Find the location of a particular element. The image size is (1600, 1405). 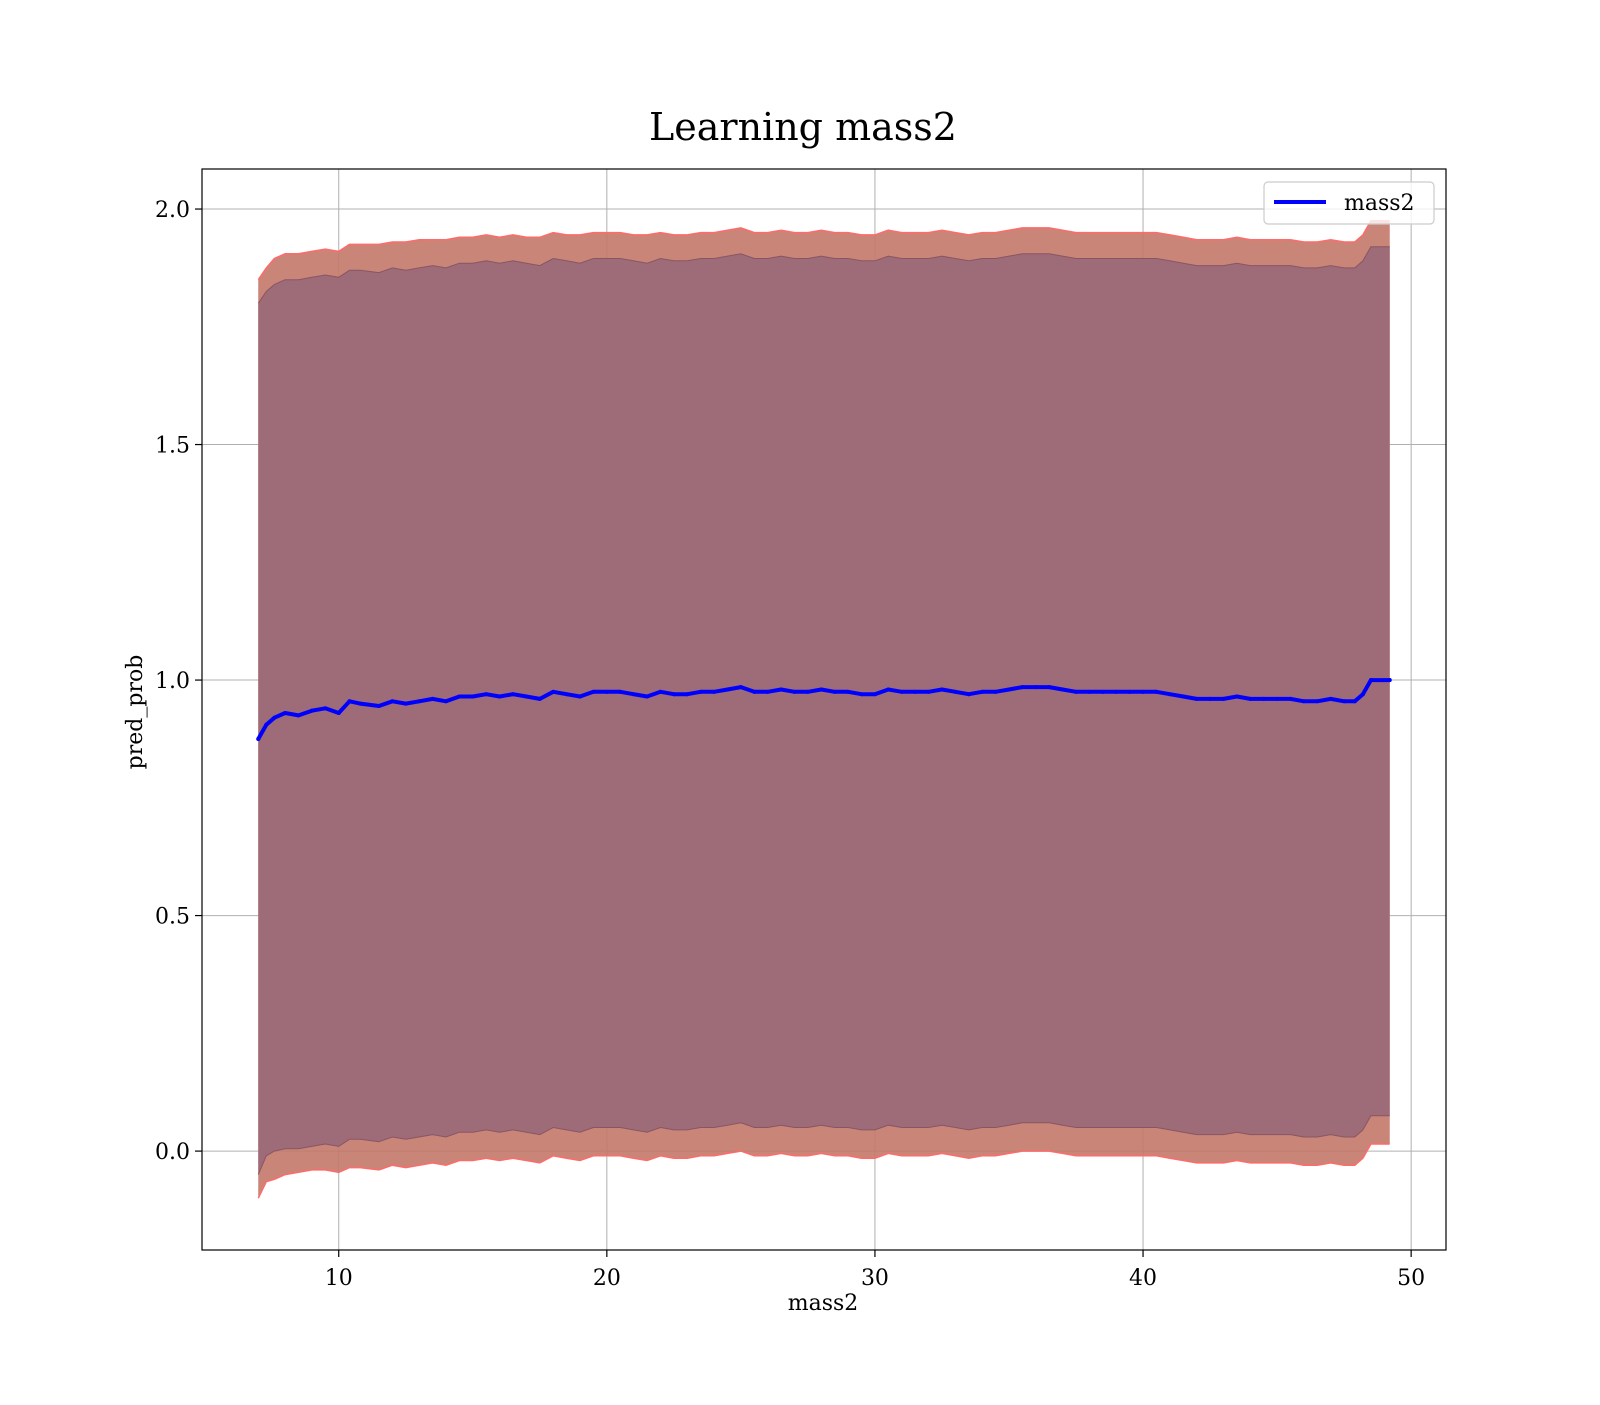

x-tick-label: 20 is located at coordinates (607, 1278).